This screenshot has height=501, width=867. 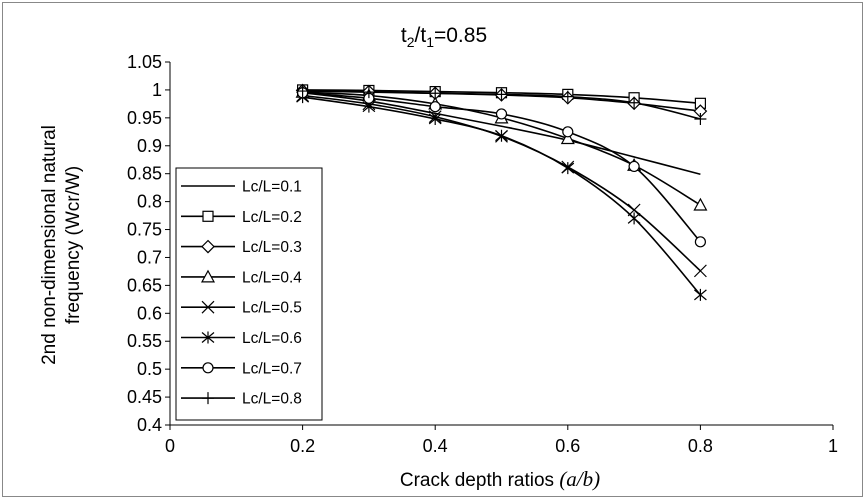 What do you see at coordinates (170, 446) in the screenshot?
I see `x-tick-label: 0` at bounding box center [170, 446].